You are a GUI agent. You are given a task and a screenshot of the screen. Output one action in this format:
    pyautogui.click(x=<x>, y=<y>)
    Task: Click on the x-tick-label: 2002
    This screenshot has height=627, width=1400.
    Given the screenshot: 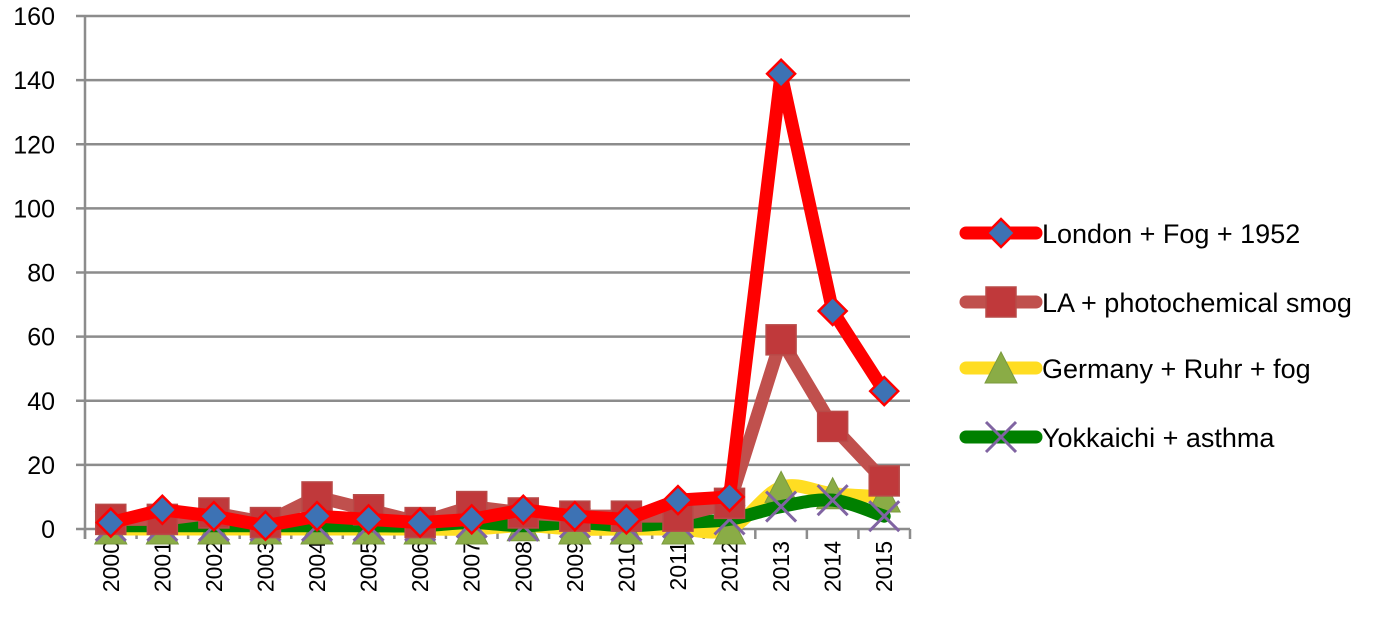 What is the action you would take?
    pyautogui.click(x=214, y=566)
    